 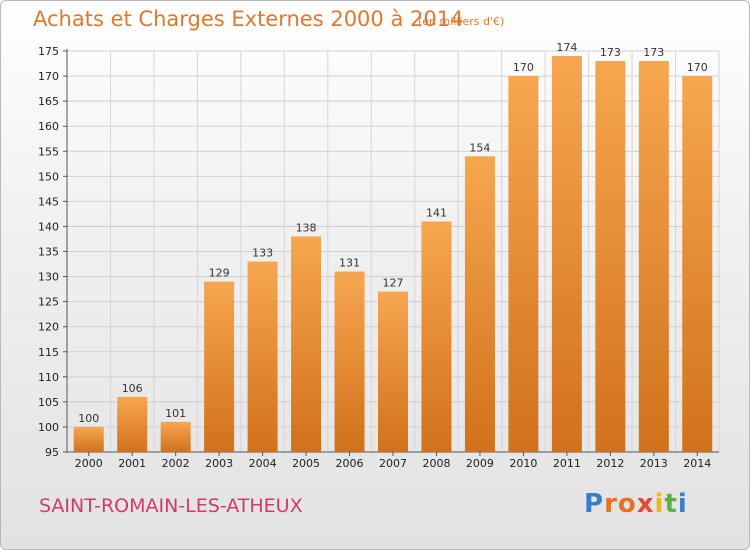 I want to click on logo-letter: t, so click(x=671, y=504).